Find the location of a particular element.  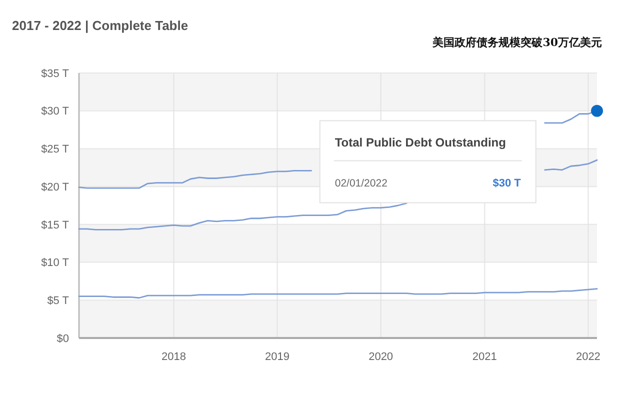

y-tick-label: $25 T is located at coordinates (55, 150).